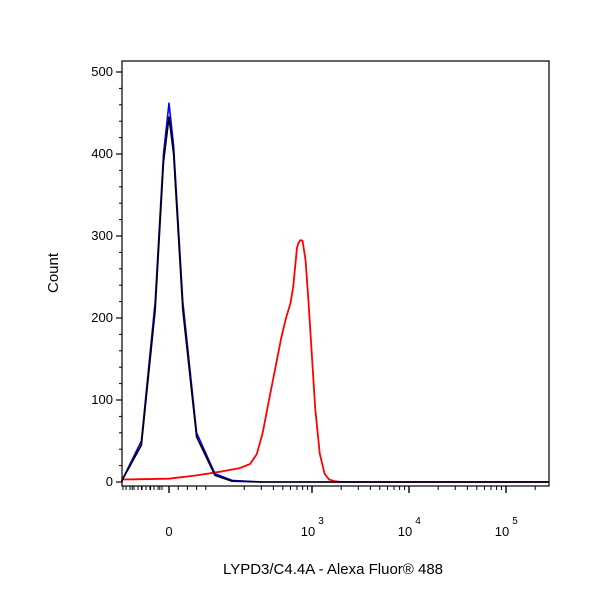  Describe the element at coordinates (102, 235) in the screenshot. I see `y-tick-label: 300` at that location.